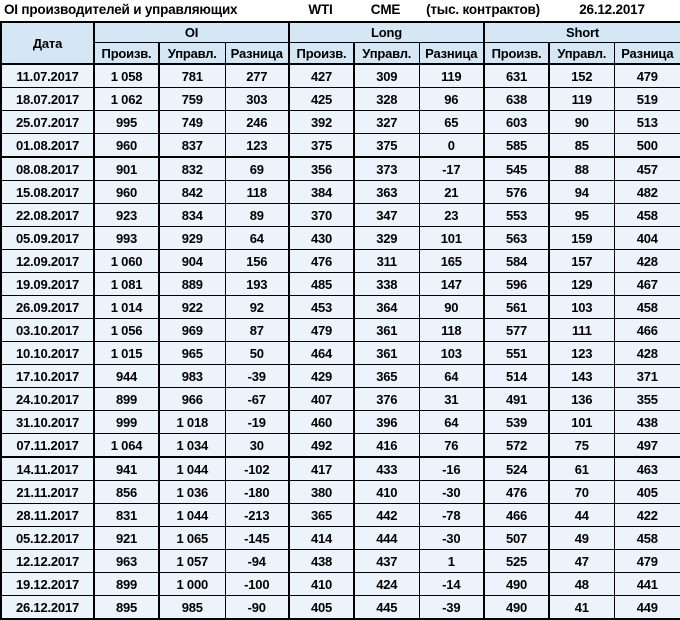 This screenshot has height=620, width=680. Describe the element at coordinates (516, 99) in the screenshot. I see `short-producers-cell: 638` at that location.